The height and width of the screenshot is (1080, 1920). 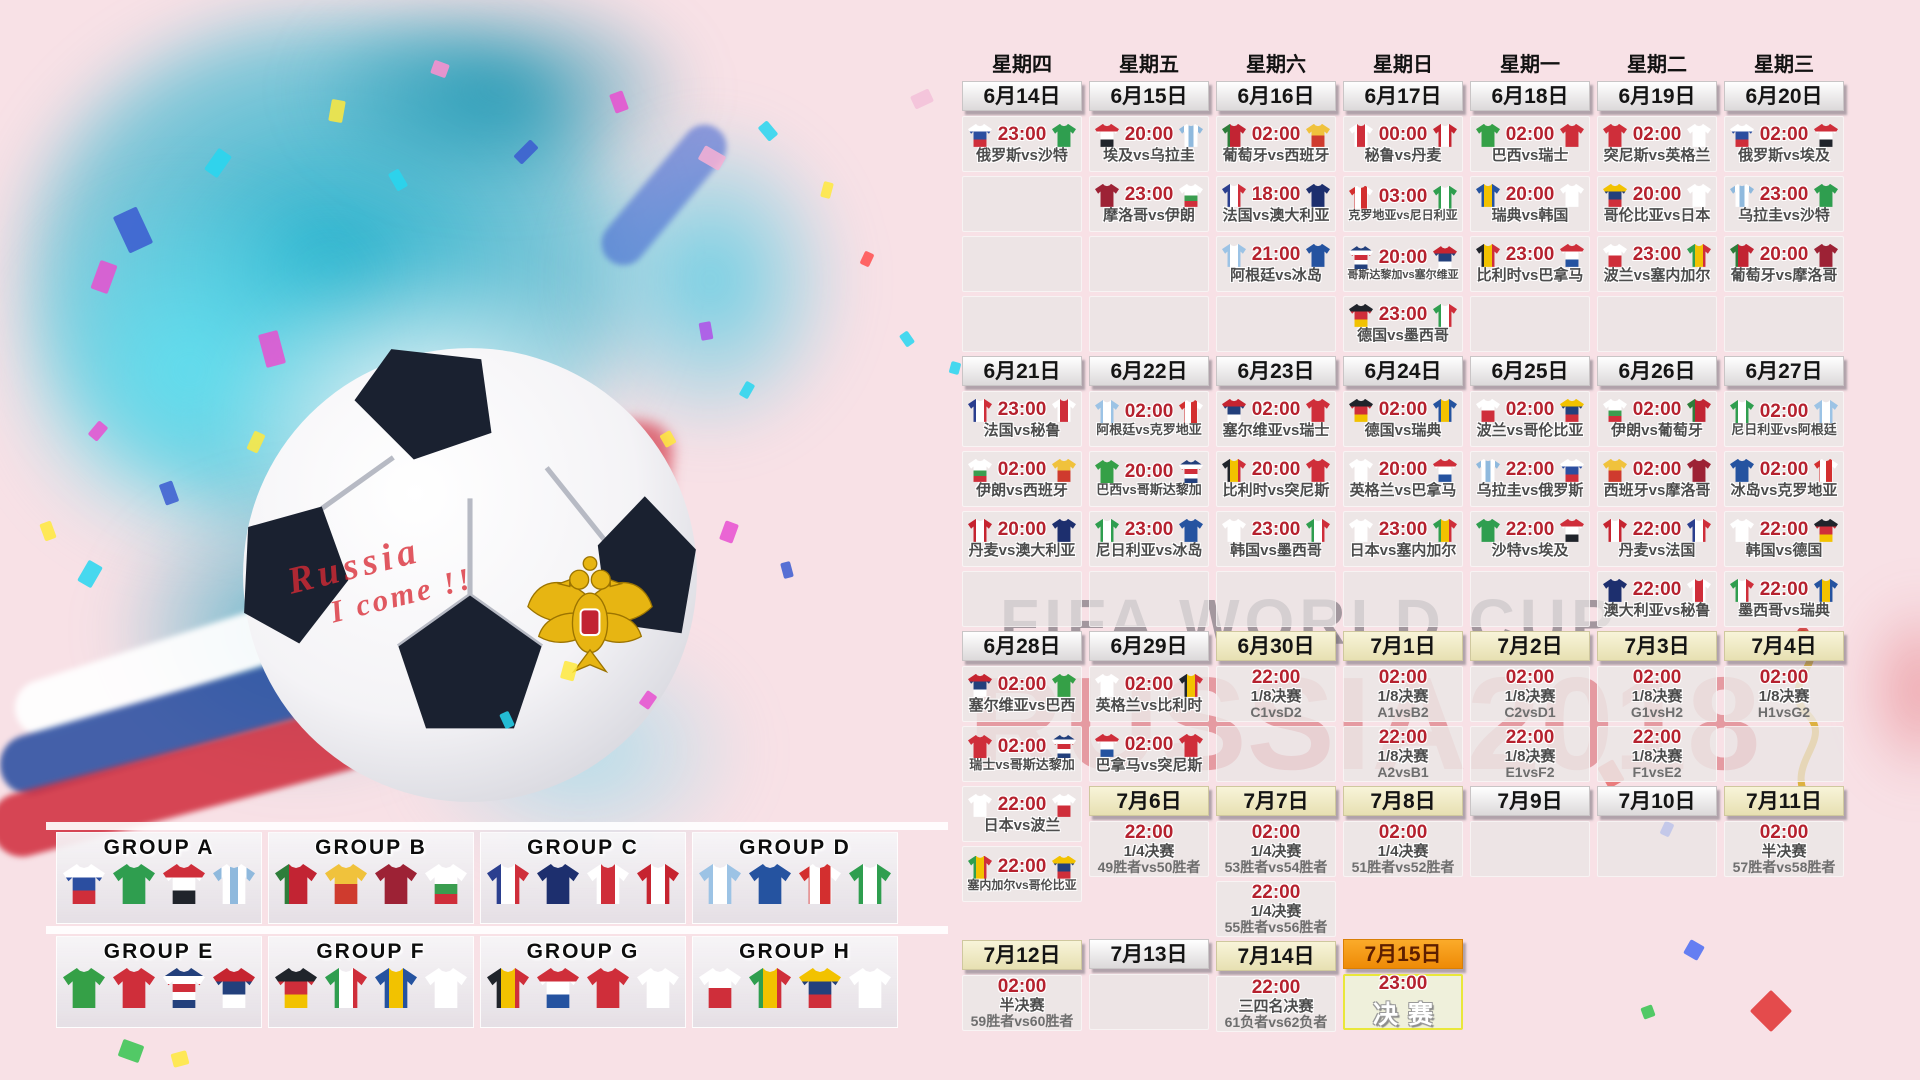 What do you see at coordinates (1488, 470) in the screenshot?
I see `jersey-icon-乌拉圭` at bounding box center [1488, 470].